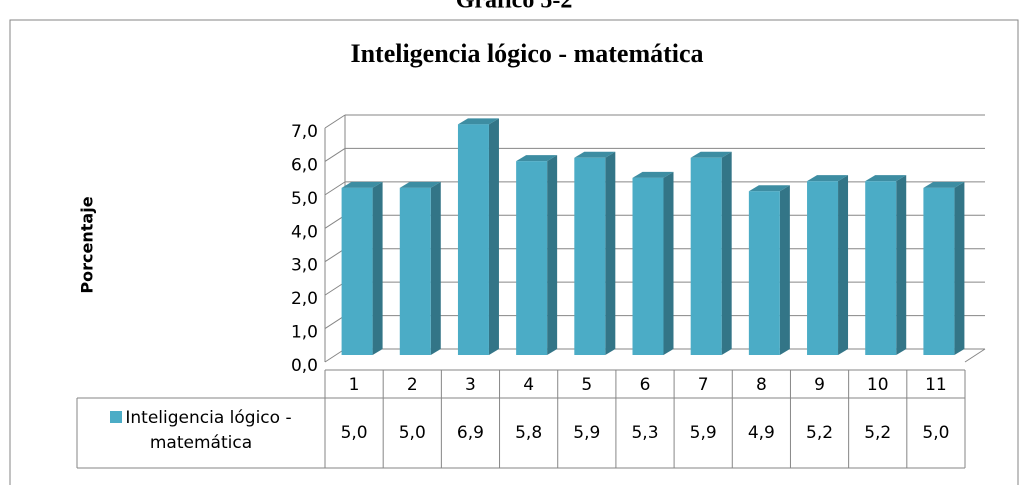  What do you see at coordinates (354, 385) in the screenshot?
I see `x-tick-label: 1` at bounding box center [354, 385].